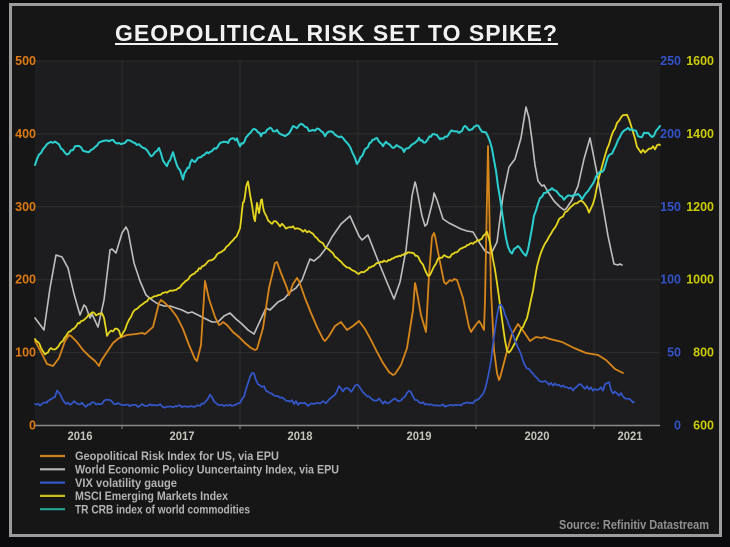 This screenshot has height=547, width=730. Describe the element at coordinates (419, 436) in the screenshot. I see `svg-text: 2019` at that location.